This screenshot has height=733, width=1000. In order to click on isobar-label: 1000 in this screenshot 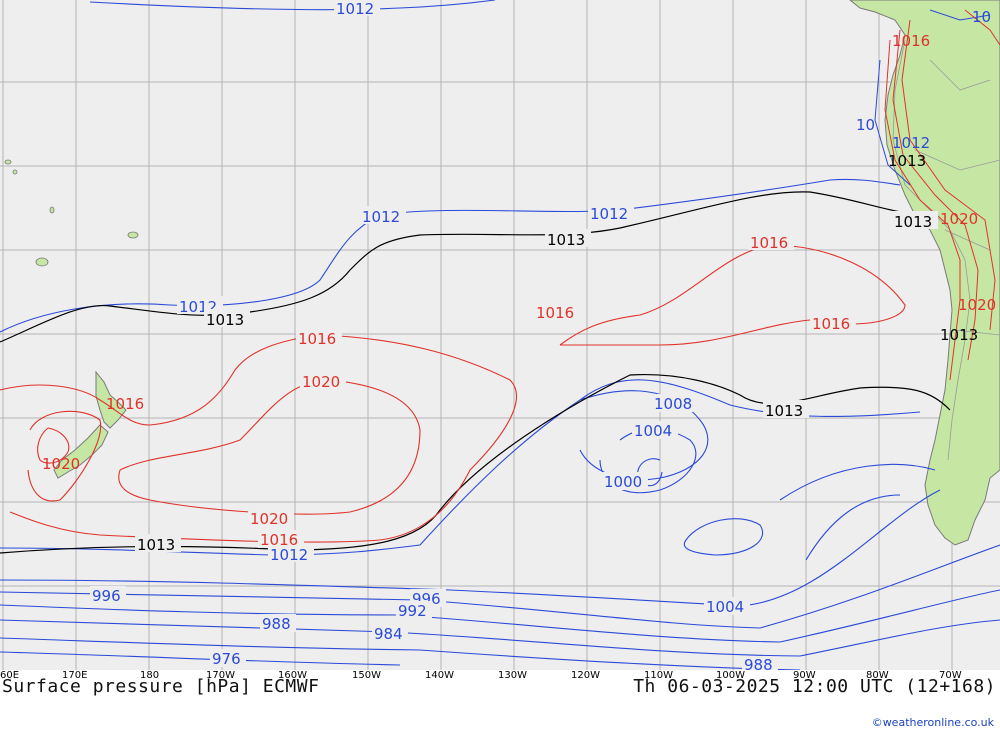, I will do `click(623, 482)`.